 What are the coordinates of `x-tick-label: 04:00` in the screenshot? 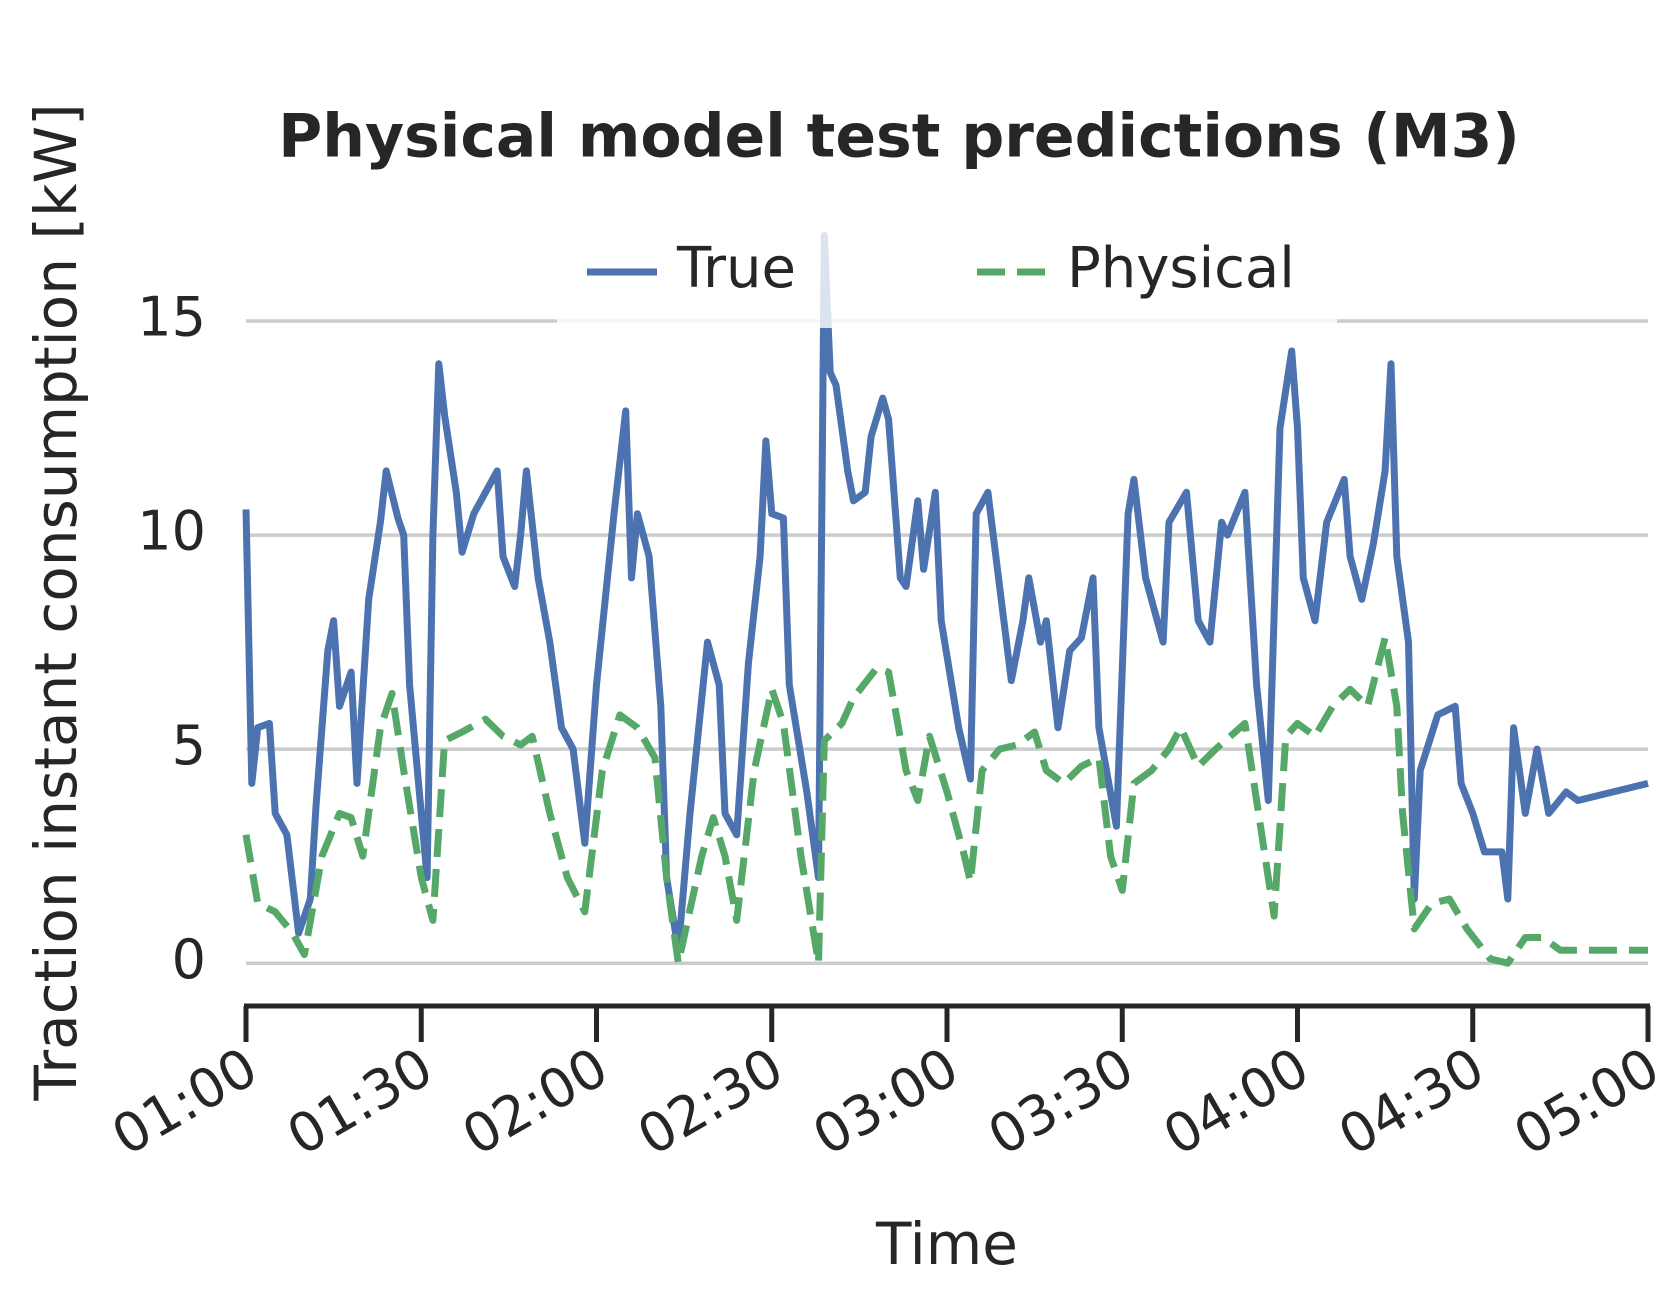 It's located at (1236, 1101).